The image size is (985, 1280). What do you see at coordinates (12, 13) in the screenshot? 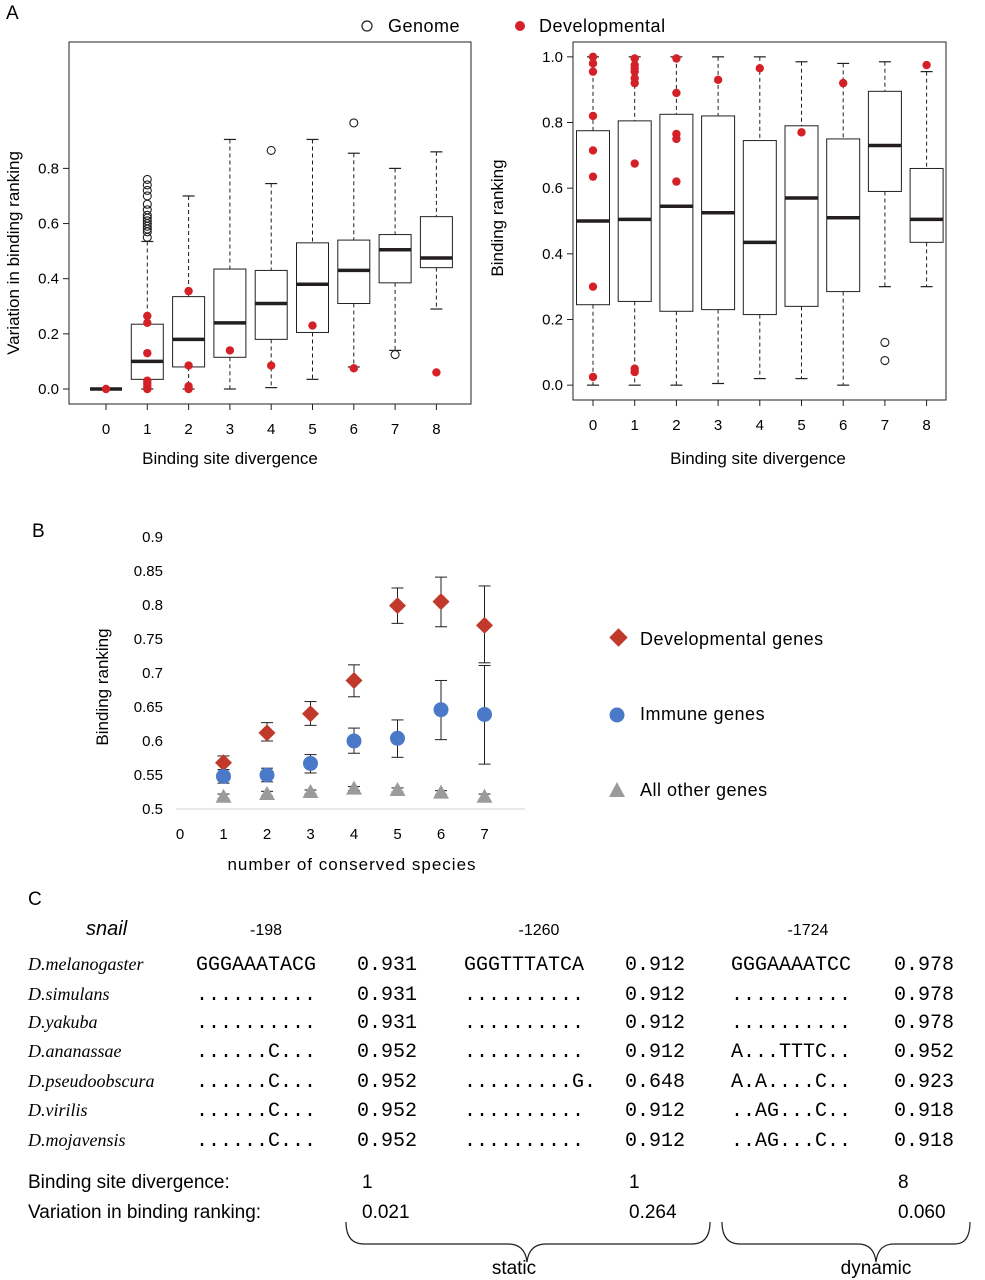
I see `panel-label-a: A` at bounding box center [12, 13].